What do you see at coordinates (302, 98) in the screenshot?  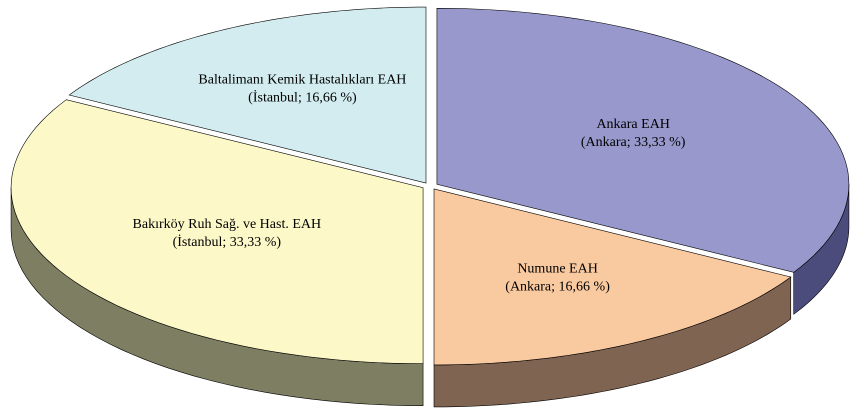 I see `value-label: (İstanbul; 16,66 %)` at bounding box center [302, 98].